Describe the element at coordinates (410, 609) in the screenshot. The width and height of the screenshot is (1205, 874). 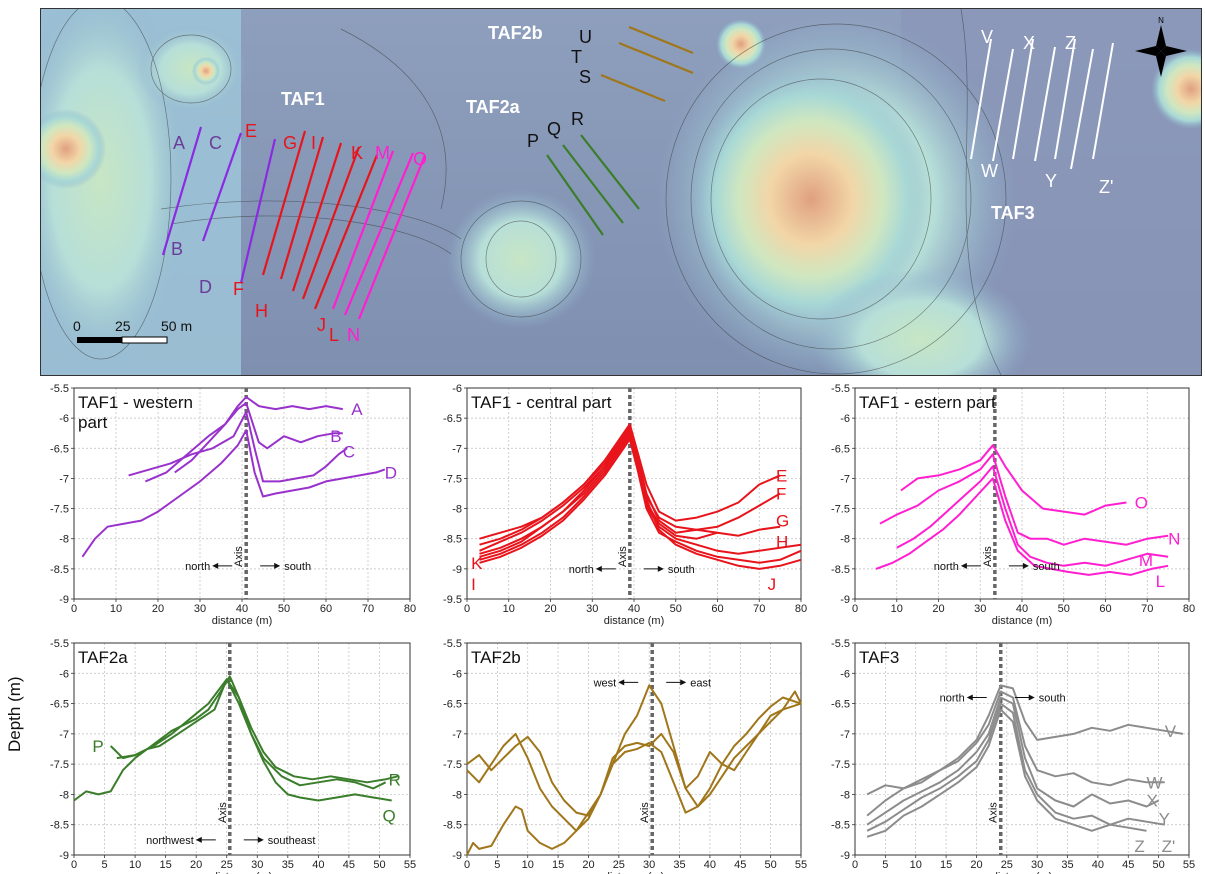
I see `x-tick-label: 80` at that location.